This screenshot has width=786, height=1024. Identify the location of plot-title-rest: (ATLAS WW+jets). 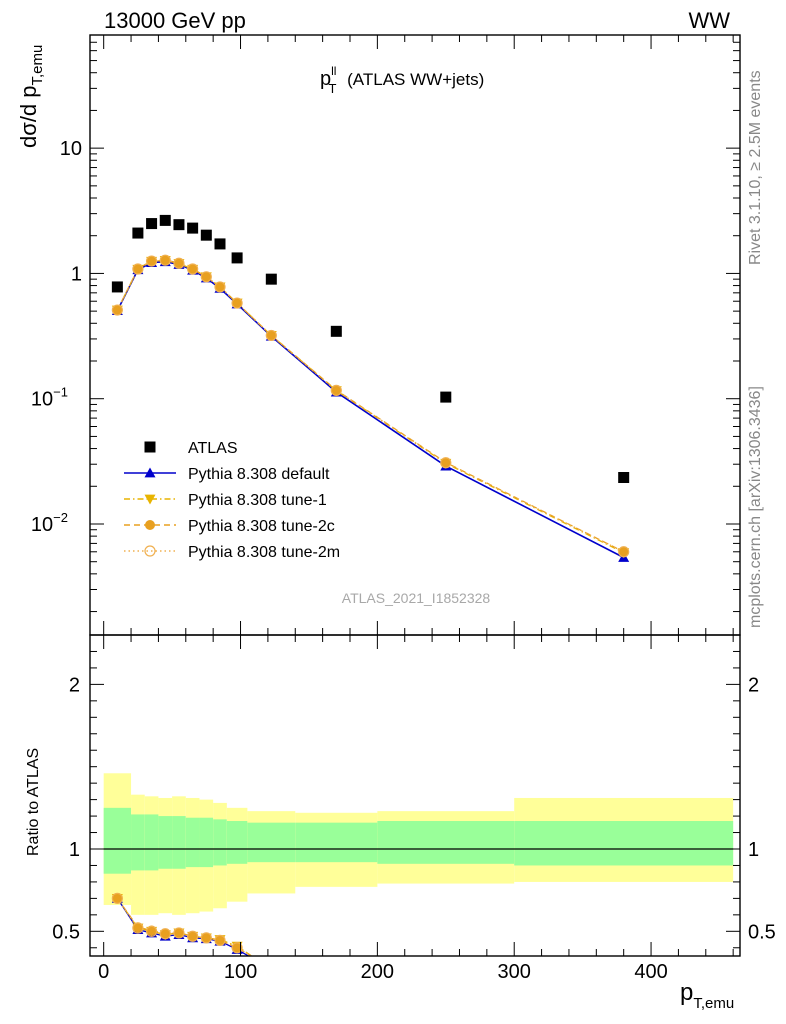
(413, 79).